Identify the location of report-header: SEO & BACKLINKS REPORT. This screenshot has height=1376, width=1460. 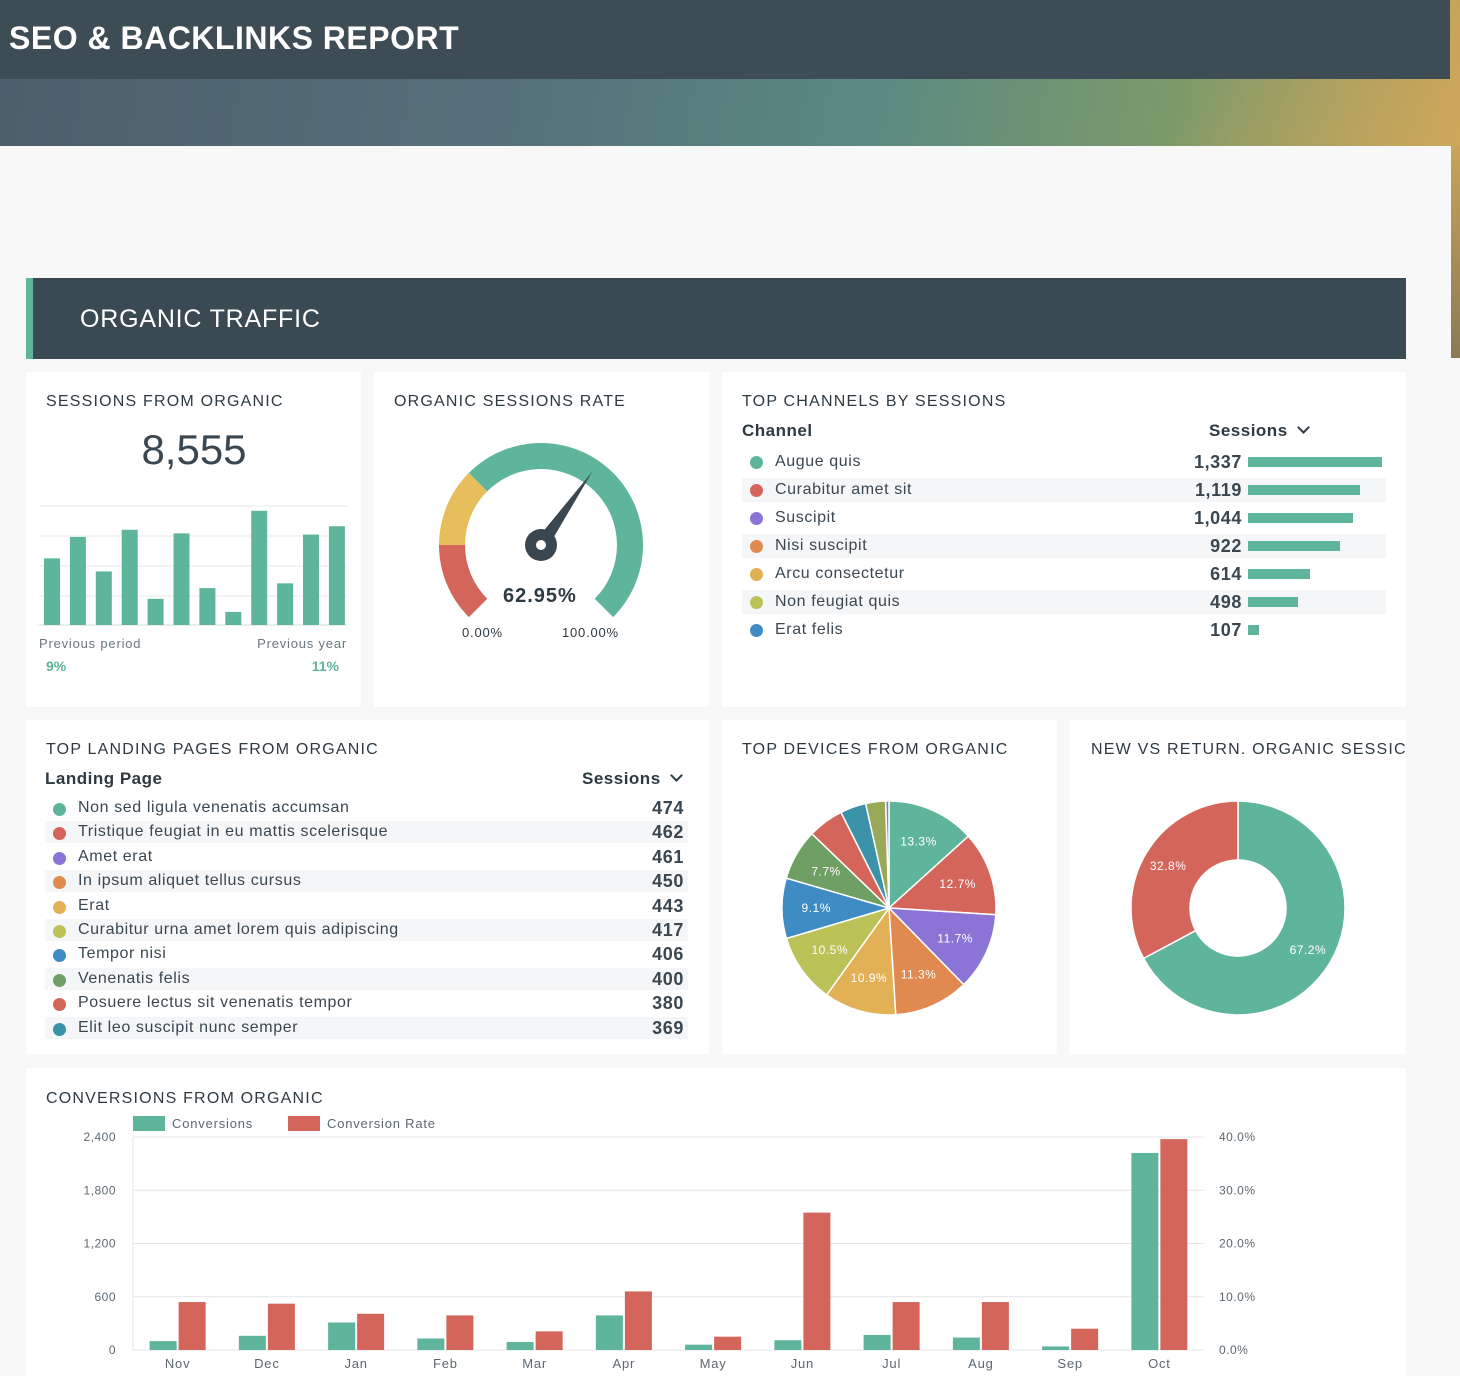
(725, 39).